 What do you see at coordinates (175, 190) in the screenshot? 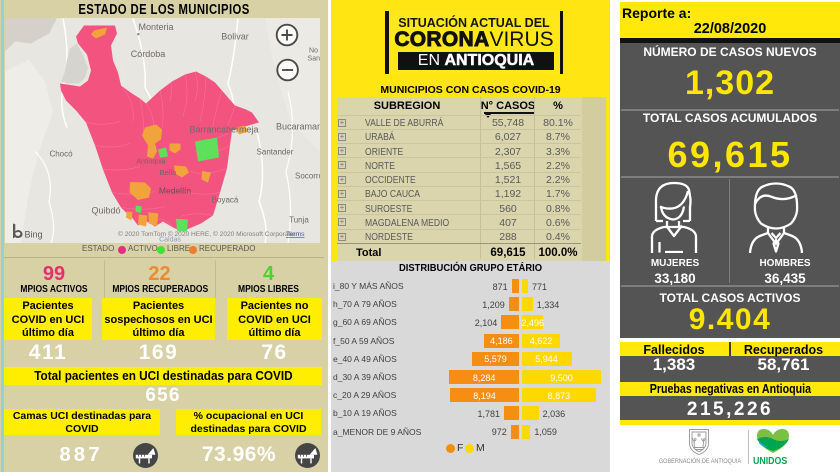
I see `svg-text: Medellín` at bounding box center [175, 190].